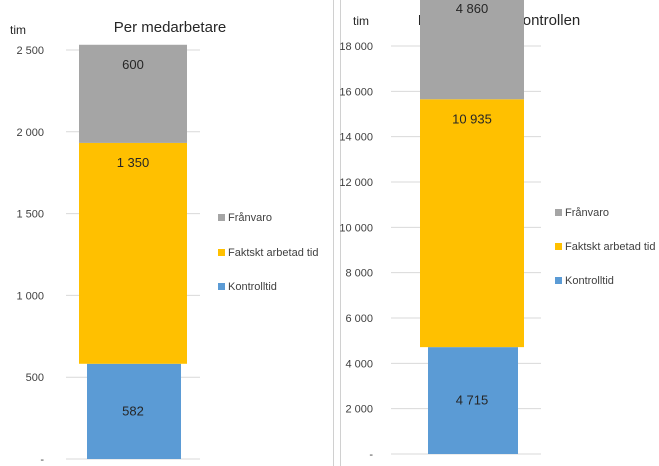 This screenshot has width=659, height=466. I want to click on data-label: 4 860, so click(472, 8).